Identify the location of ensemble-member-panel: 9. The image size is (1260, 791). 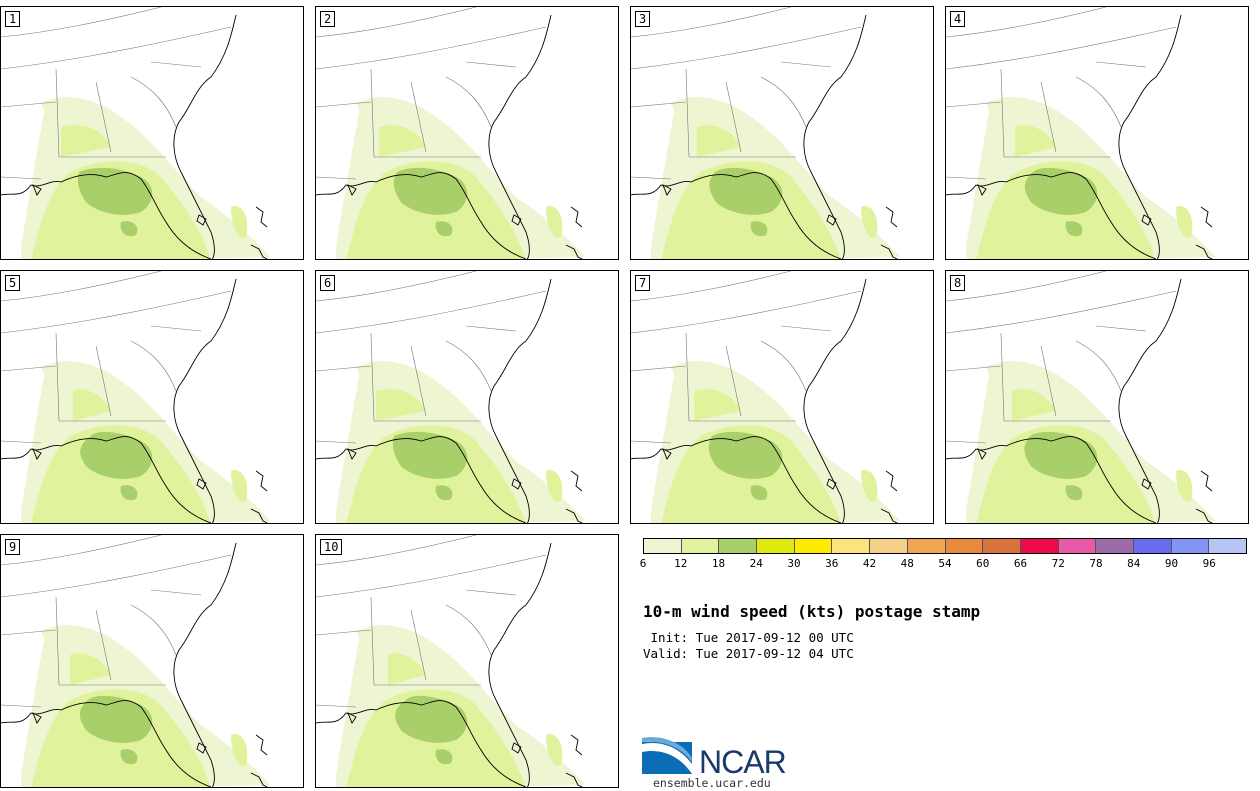
(152, 661).